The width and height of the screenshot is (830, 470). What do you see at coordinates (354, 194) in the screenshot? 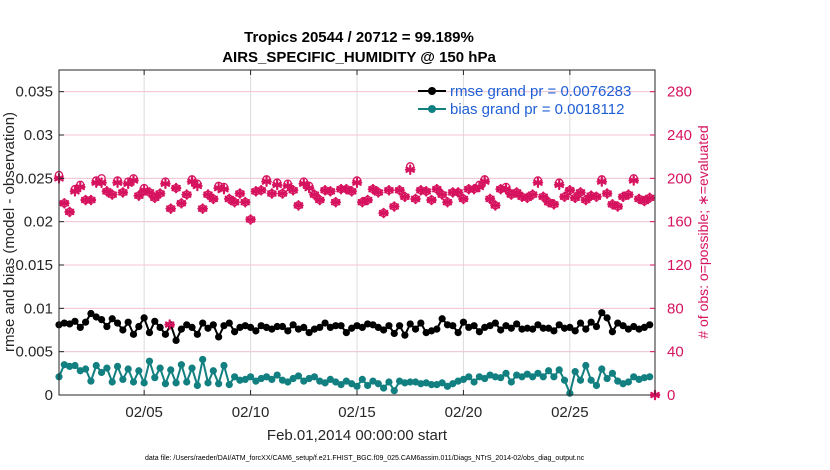
I see `series-group` at bounding box center [354, 194].